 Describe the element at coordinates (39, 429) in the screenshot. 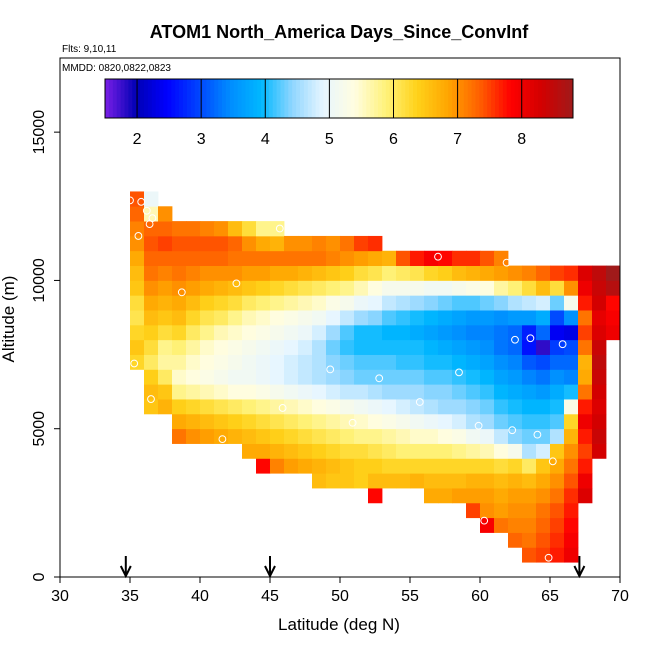

I see `y-tick-label: 5000` at that location.